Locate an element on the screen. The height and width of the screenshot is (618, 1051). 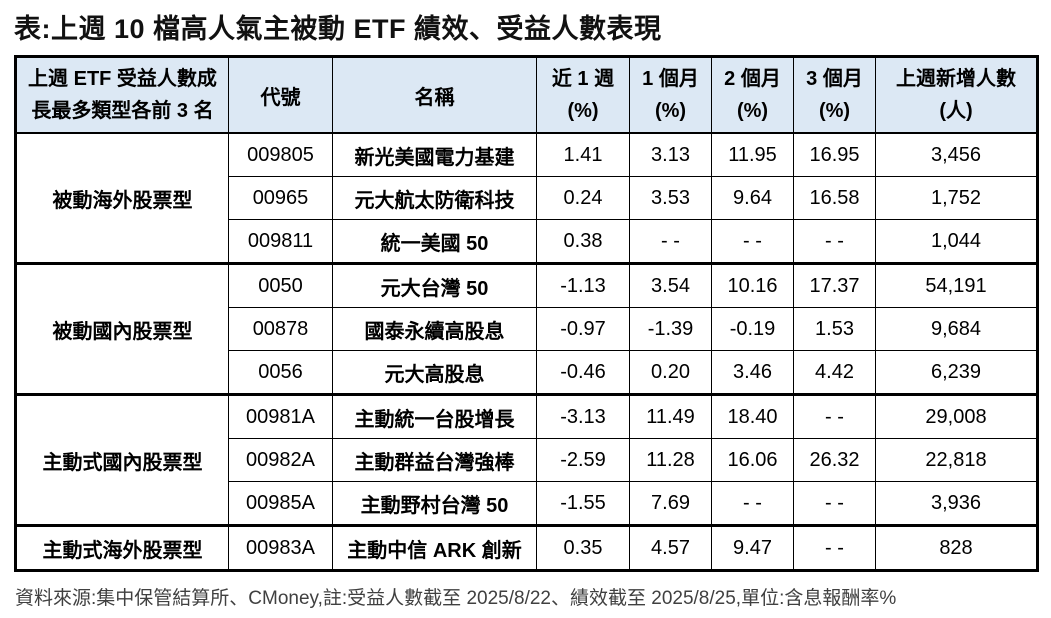
perf-1w-cell: 0.35 is located at coordinates (583, 547).